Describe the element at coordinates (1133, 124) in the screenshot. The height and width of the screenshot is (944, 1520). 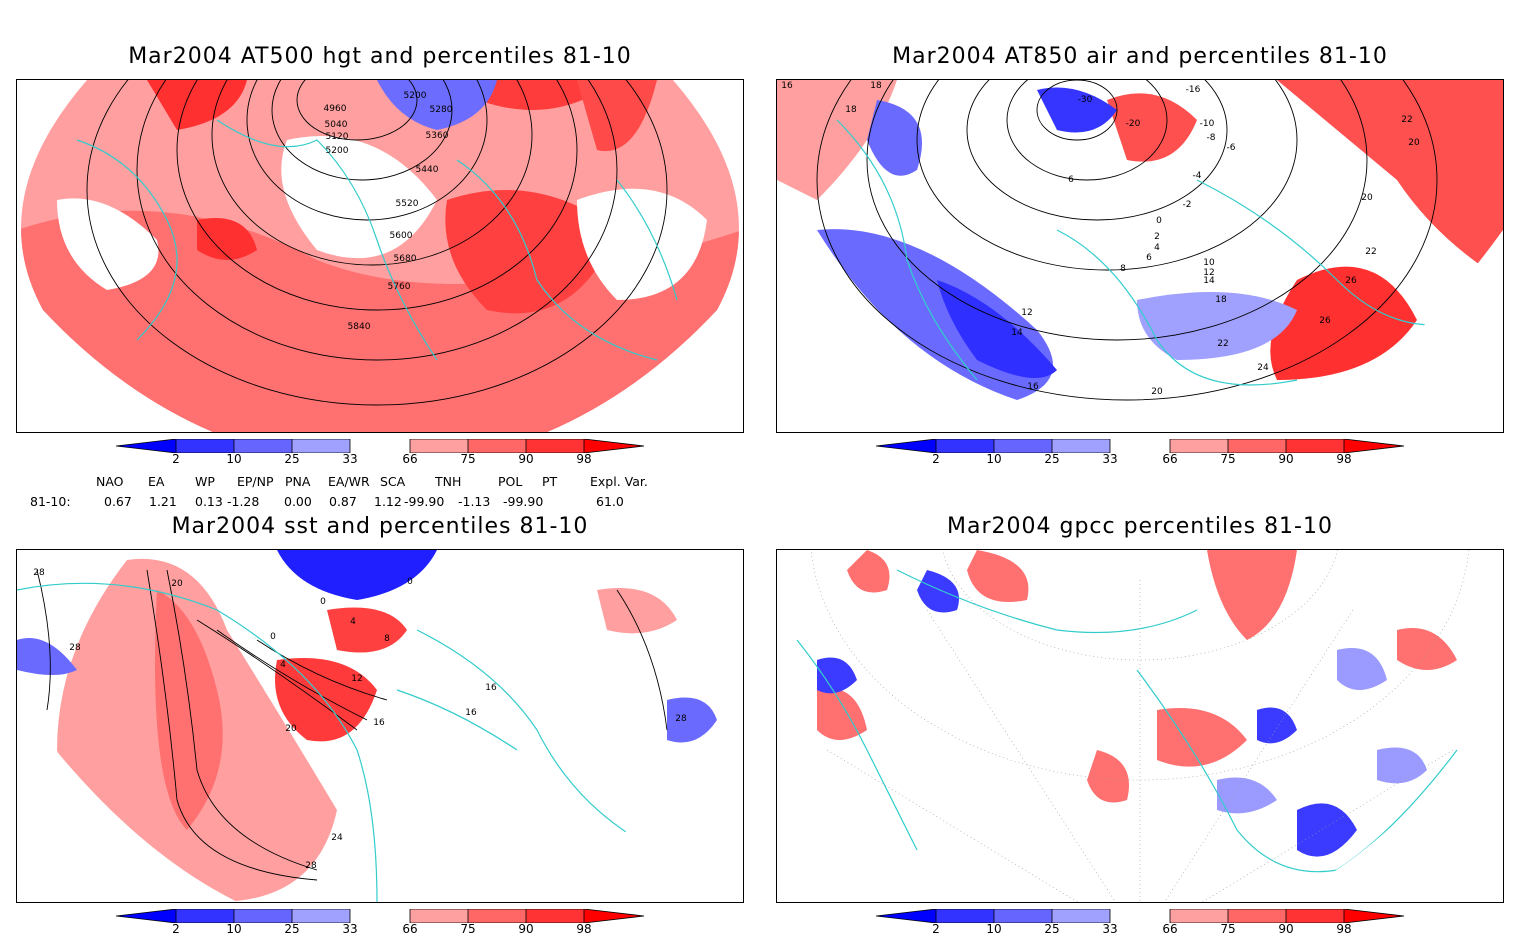
I see `contour-label: -20` at that location.